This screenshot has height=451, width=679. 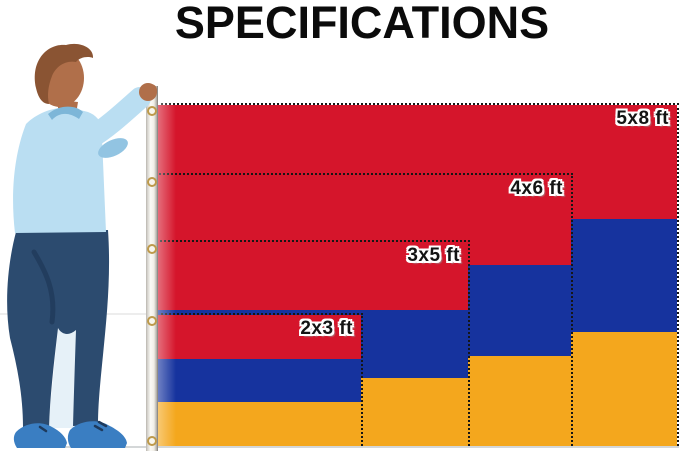 I want to click on size-label-2x3: 2x3 ft, so click(x=326, y=328).